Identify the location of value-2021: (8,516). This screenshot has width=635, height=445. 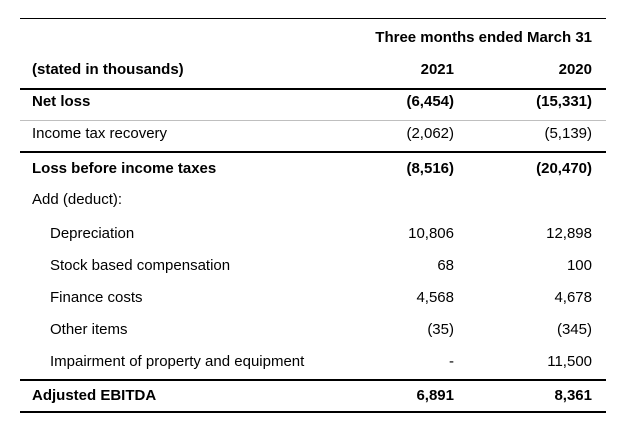
(430, 168).